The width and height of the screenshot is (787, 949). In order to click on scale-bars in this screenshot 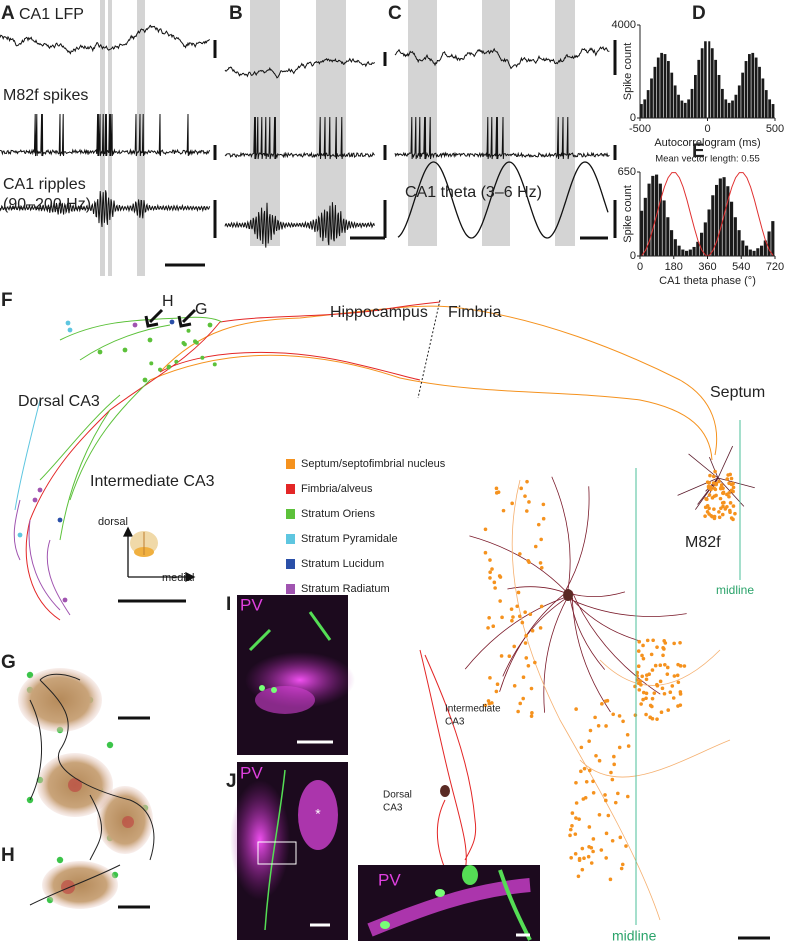, I will do `click(391, 153)`.